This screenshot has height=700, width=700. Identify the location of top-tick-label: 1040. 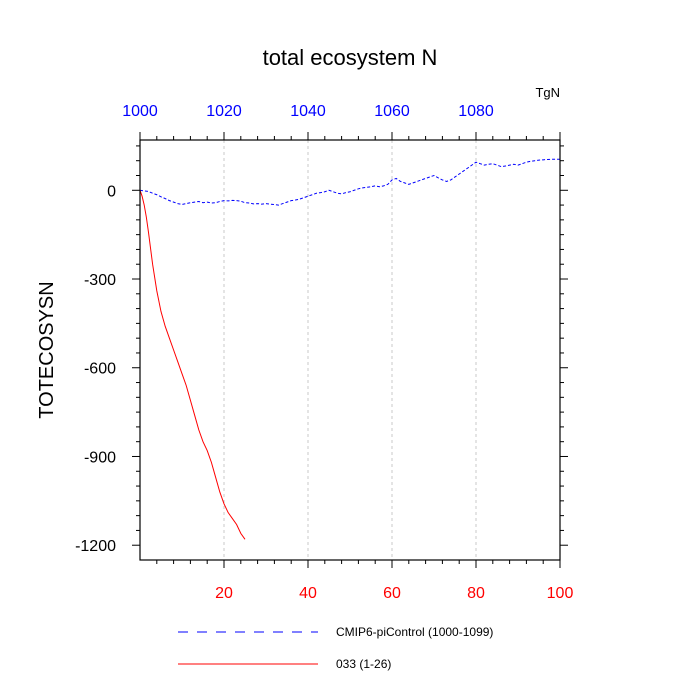
(308, 111).